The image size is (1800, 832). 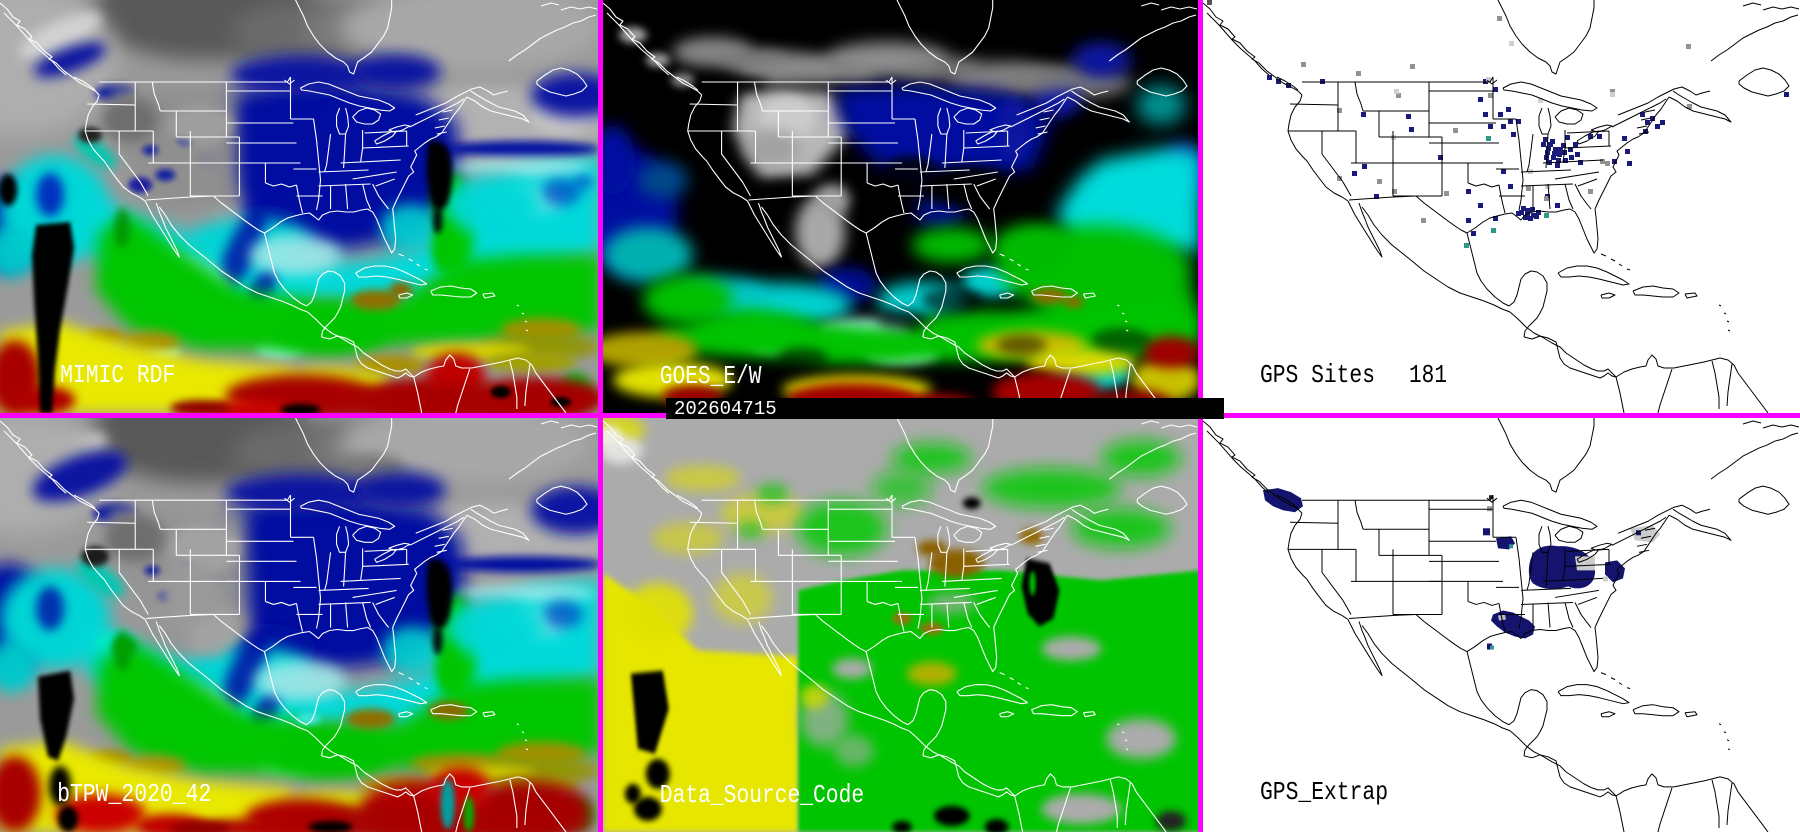 What do you see at coordinates (711, 376) in the screenshot?
I see `svg-text: GOES_E/W` at bounding box center [711, 376].